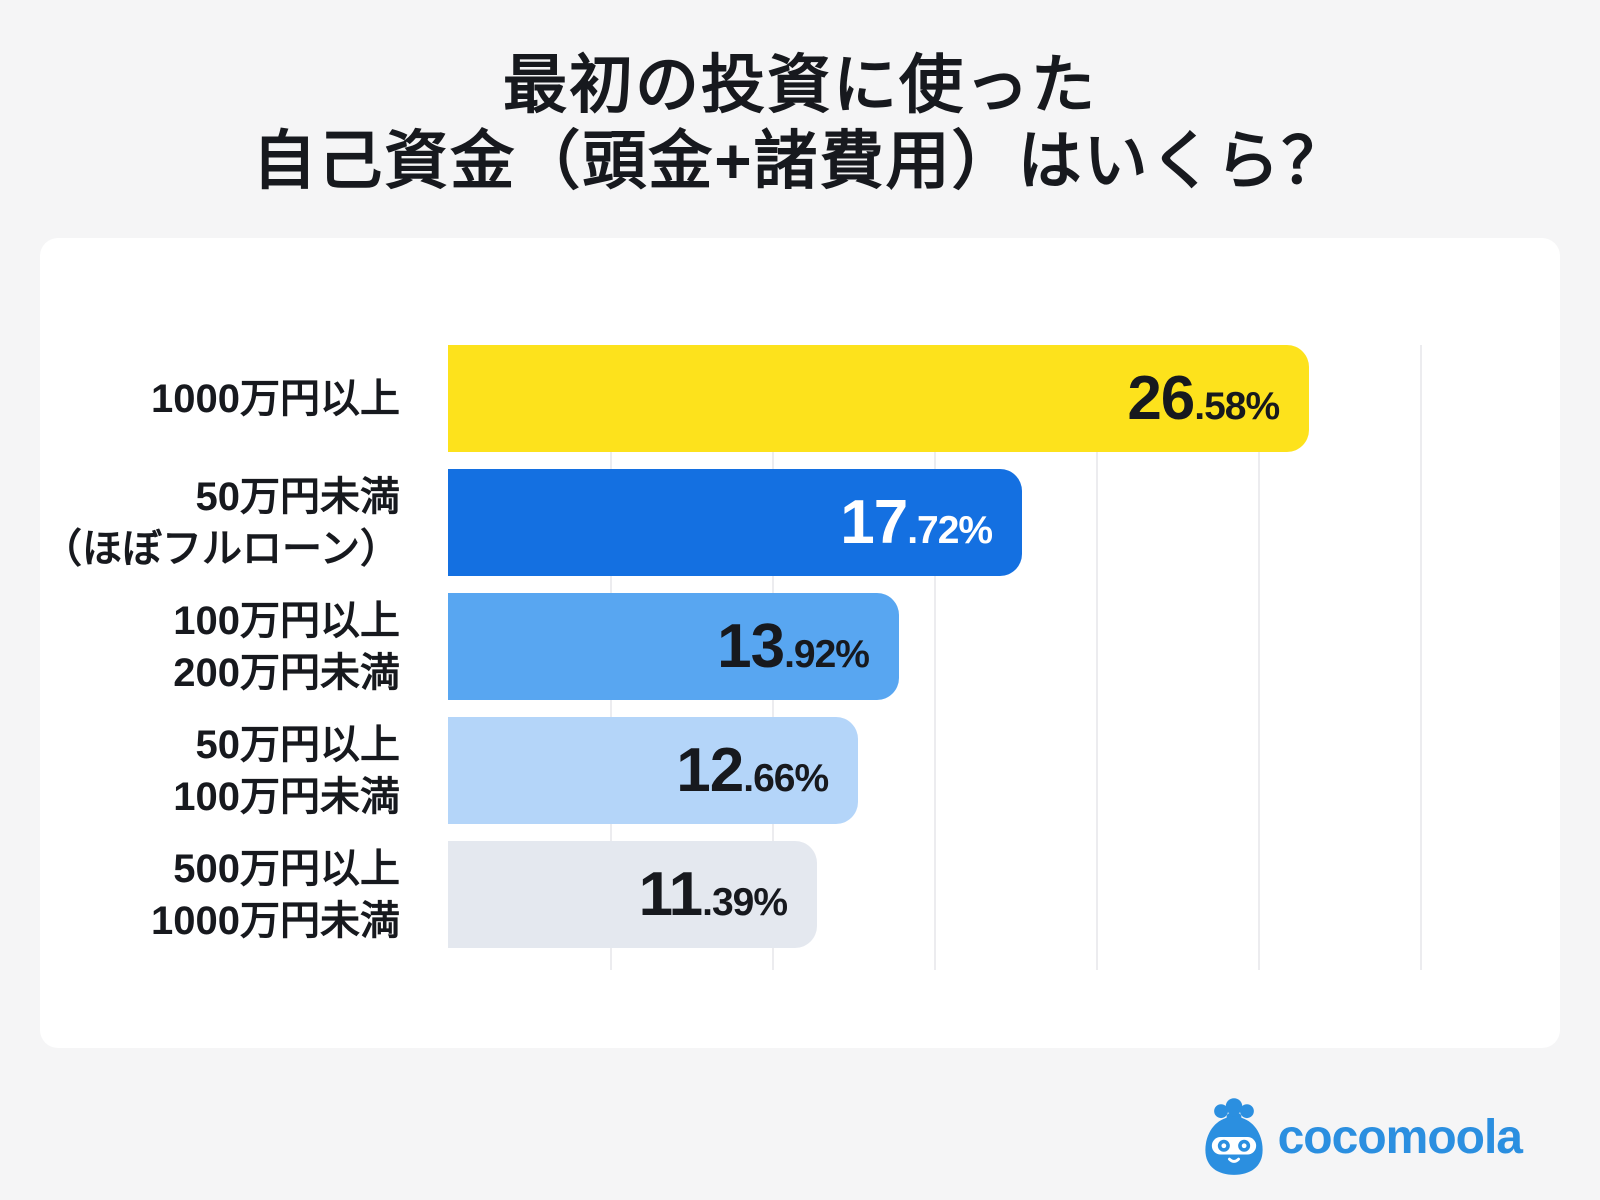 Image resolution: width=1600 pixels, height=1200 pixels. I want to click on category-label: 1000万円以上, so click(275, 398).